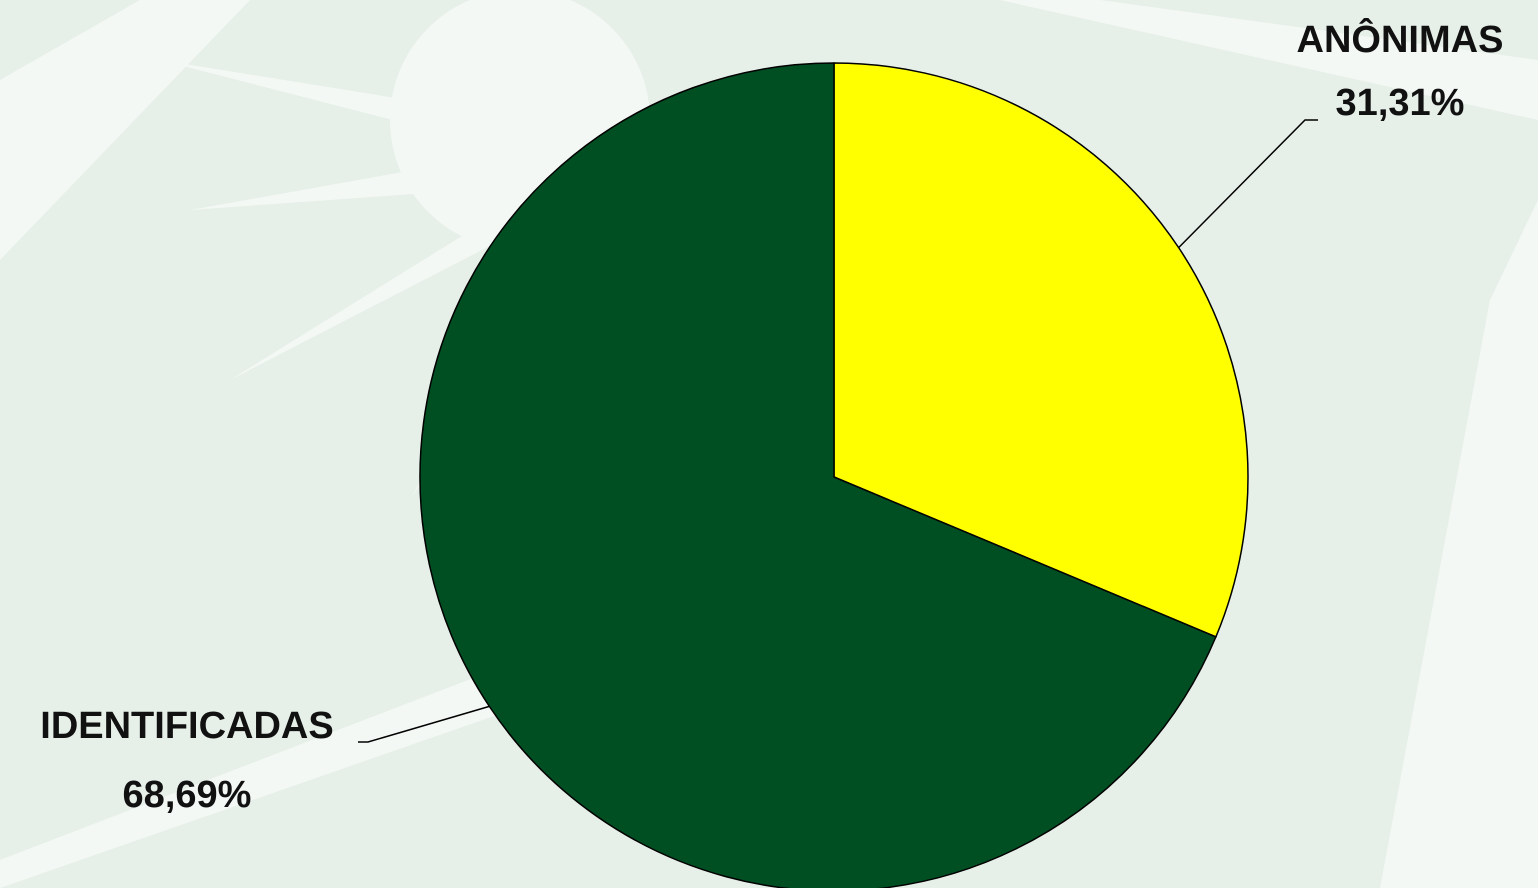 This screenshot has height=893, width=1538. I want to click on slice-label: ANÔNIMAS, so click(1400, 38).